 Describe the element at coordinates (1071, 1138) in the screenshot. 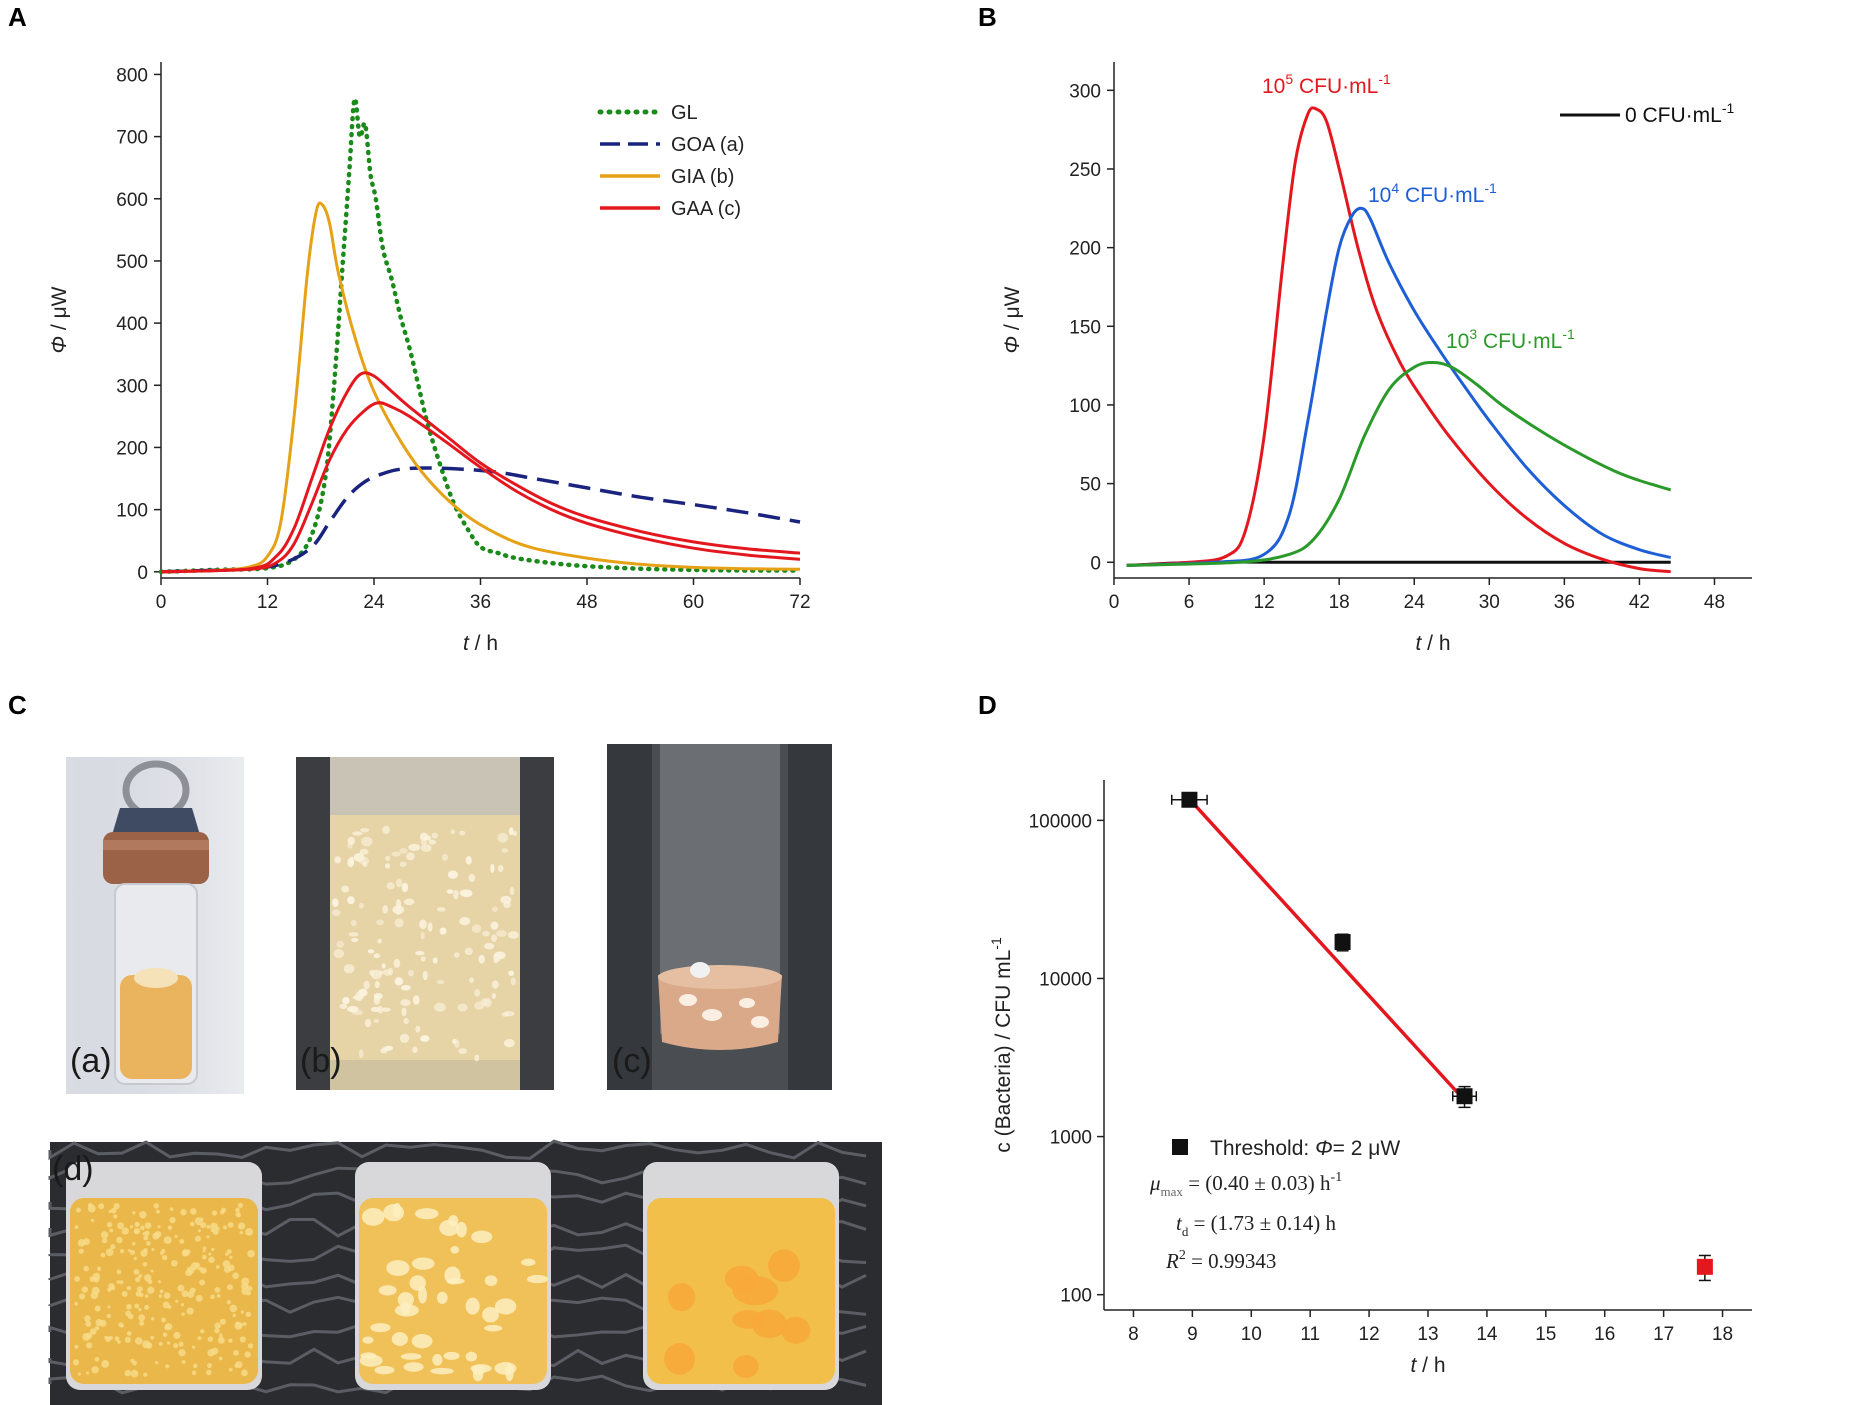

I see `d-ytick-label: 1000` at that location.